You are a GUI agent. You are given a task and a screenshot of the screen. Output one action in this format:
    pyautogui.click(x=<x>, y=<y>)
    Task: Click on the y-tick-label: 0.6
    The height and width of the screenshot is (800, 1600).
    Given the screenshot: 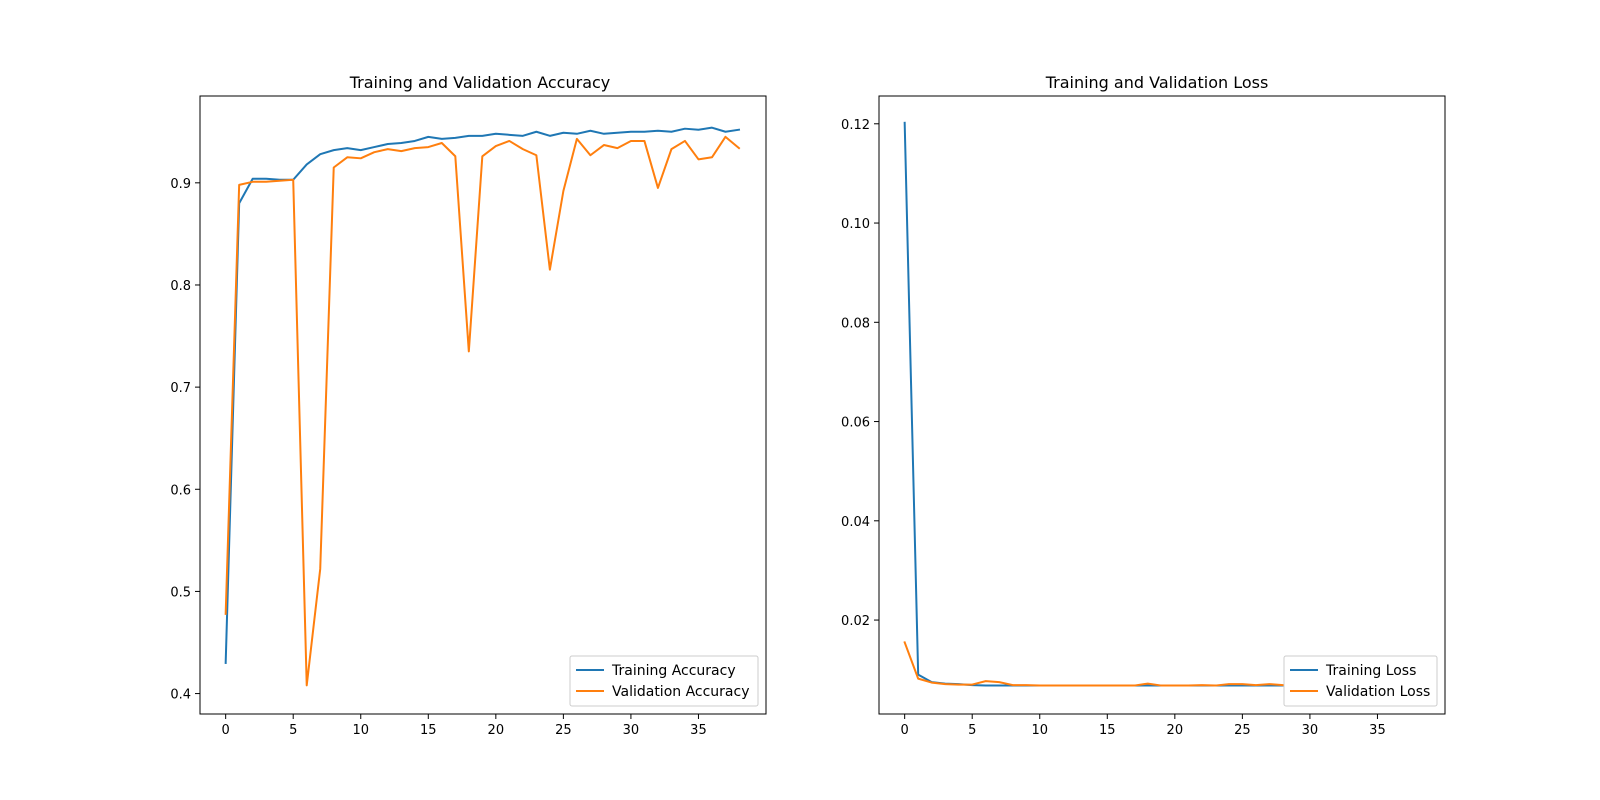 What is the action you would take?
    pyautogui.click(x=180, y=490)
    